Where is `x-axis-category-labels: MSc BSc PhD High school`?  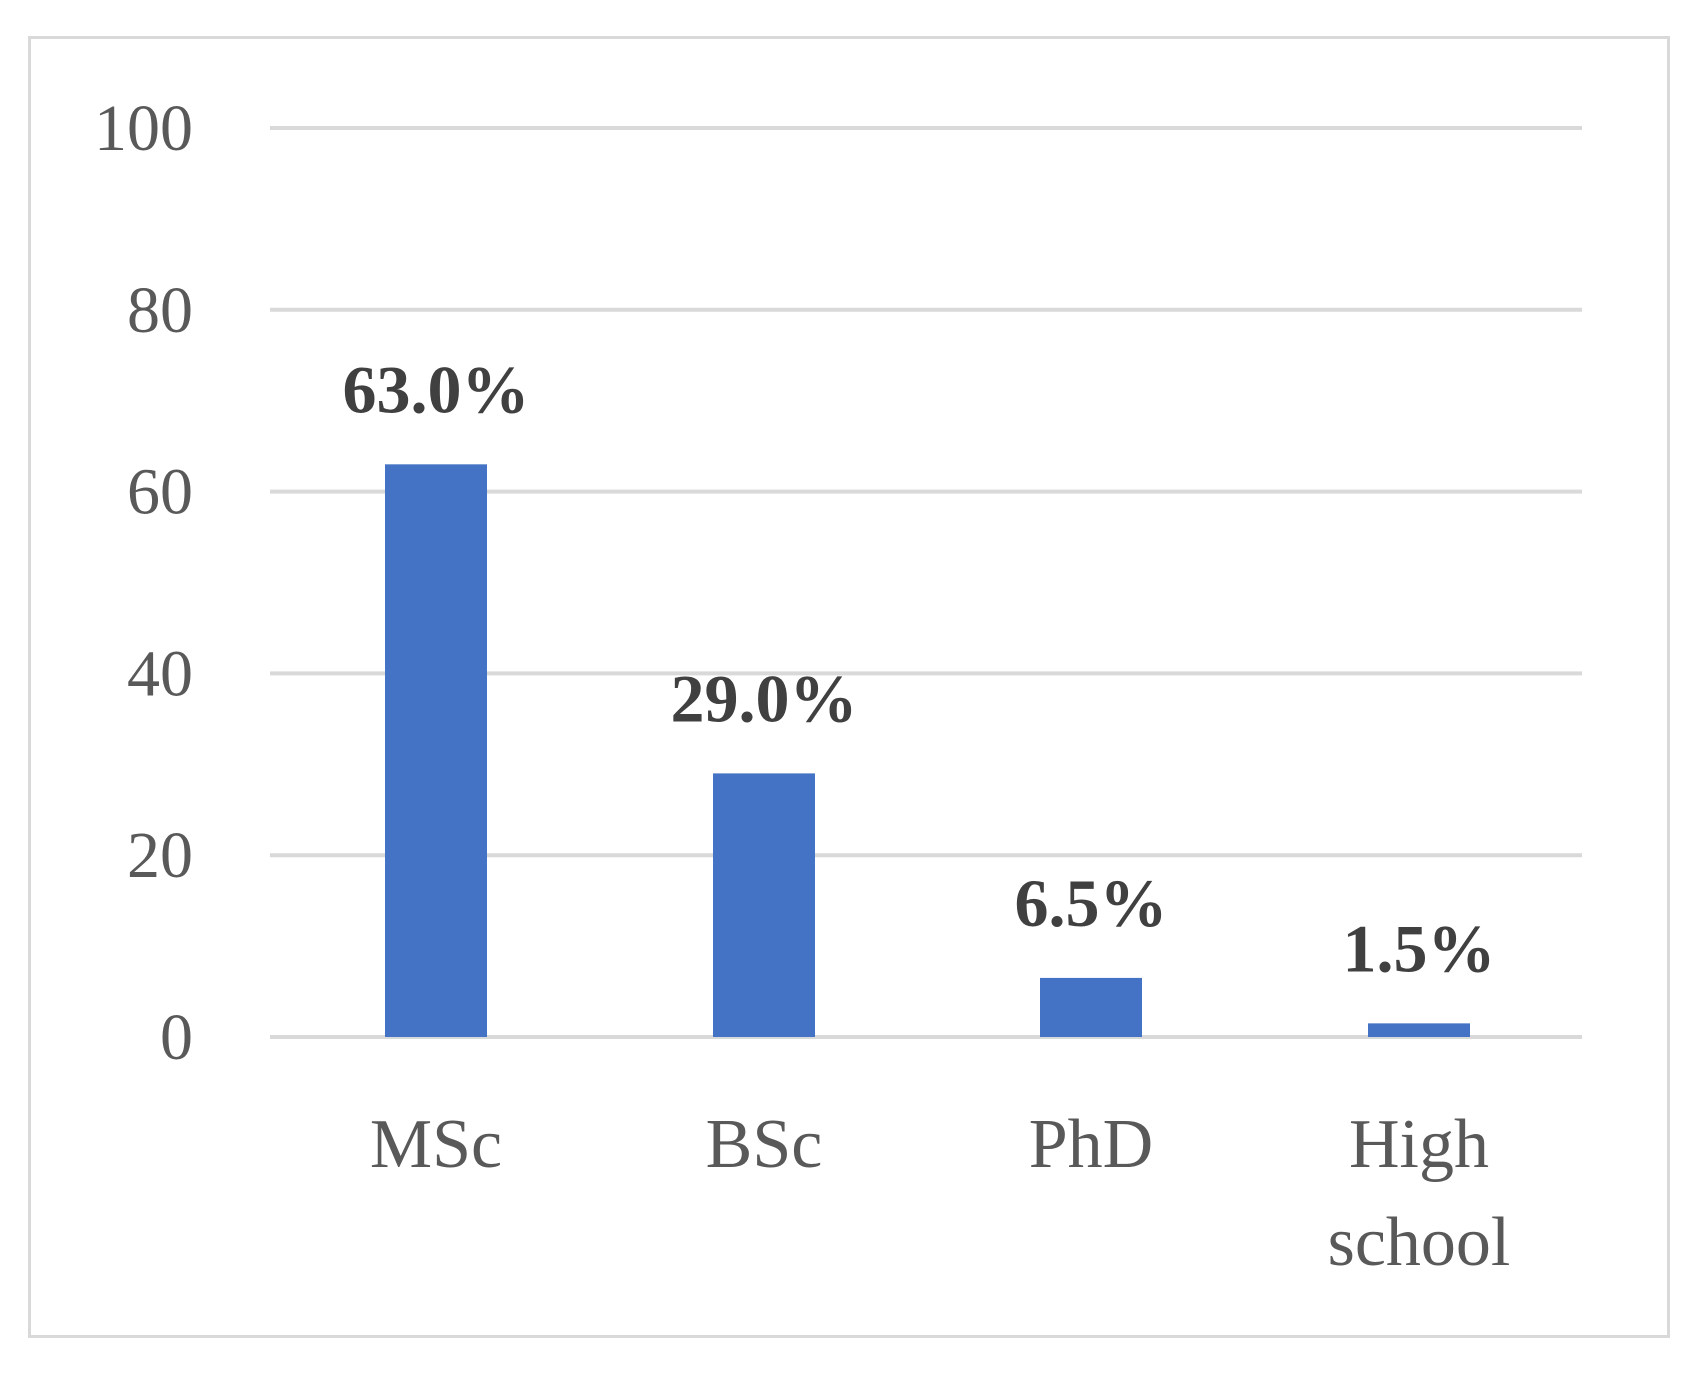
x-axis-category-labels: MSc BSc PhD High school is located at coordinates (940, 1193).